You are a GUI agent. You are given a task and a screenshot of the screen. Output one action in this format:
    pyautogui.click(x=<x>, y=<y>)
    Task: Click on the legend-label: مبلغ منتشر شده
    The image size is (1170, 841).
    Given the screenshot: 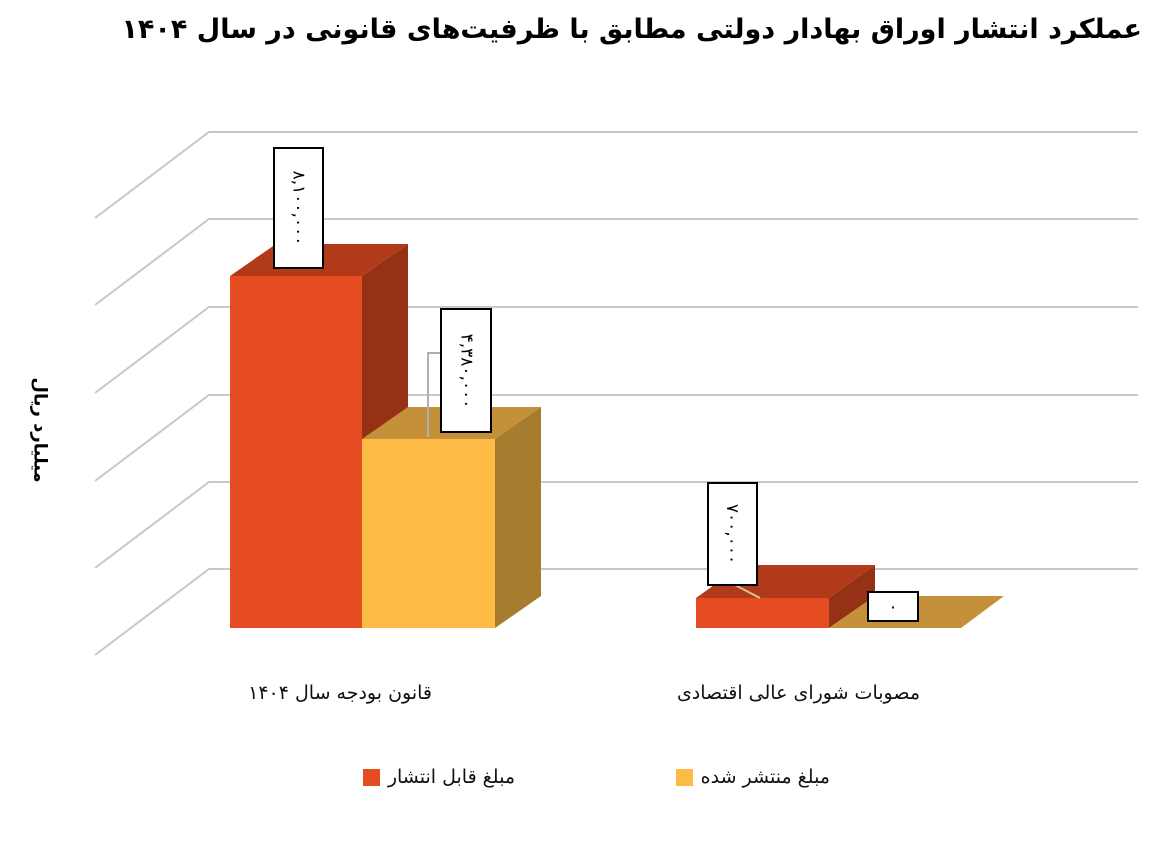 What is the action you would take?
    pyautogui.click(x=765, y=777)
    